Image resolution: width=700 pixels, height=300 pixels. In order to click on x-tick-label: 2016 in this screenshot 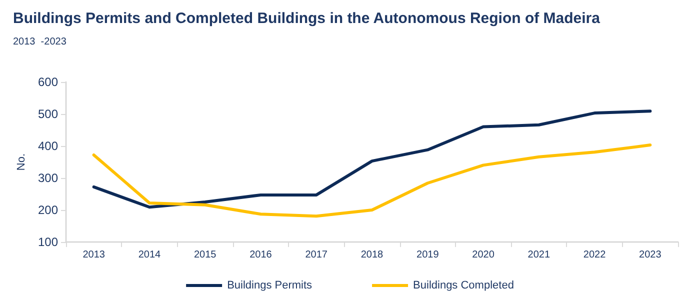, I will do `click(261, 255)`.